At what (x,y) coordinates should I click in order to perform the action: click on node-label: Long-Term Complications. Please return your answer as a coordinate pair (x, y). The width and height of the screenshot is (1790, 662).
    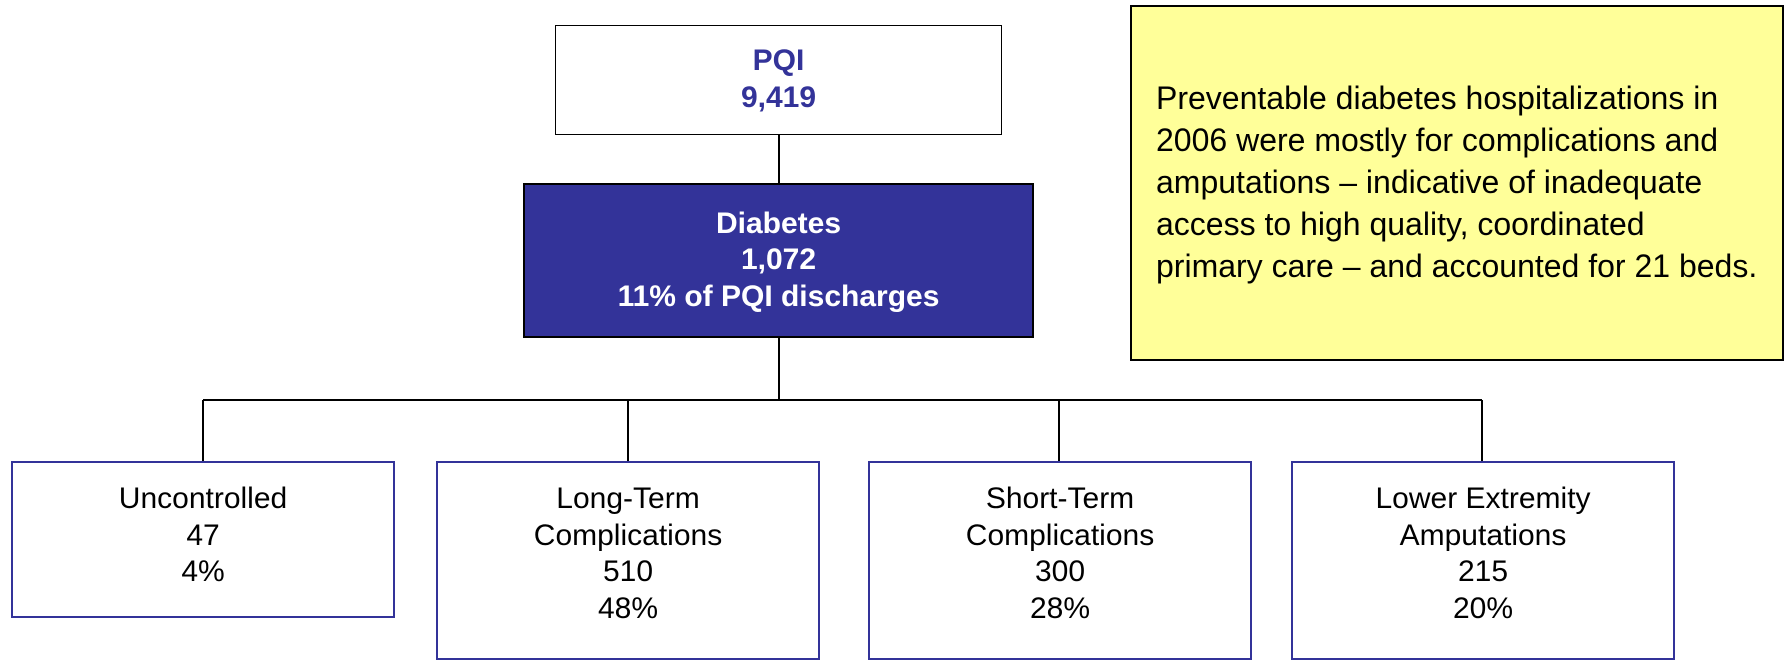
    Looking at the image, I should click on (628, 517).